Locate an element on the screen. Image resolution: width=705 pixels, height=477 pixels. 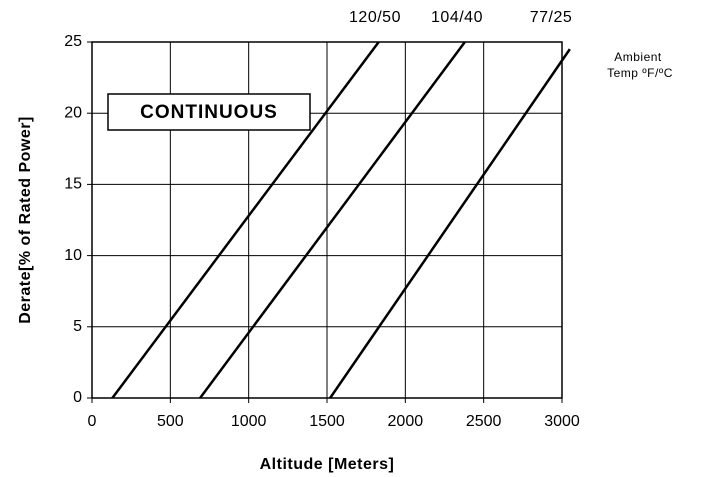
annotation: CONTINUOUS is located at coordinates (209, 112).